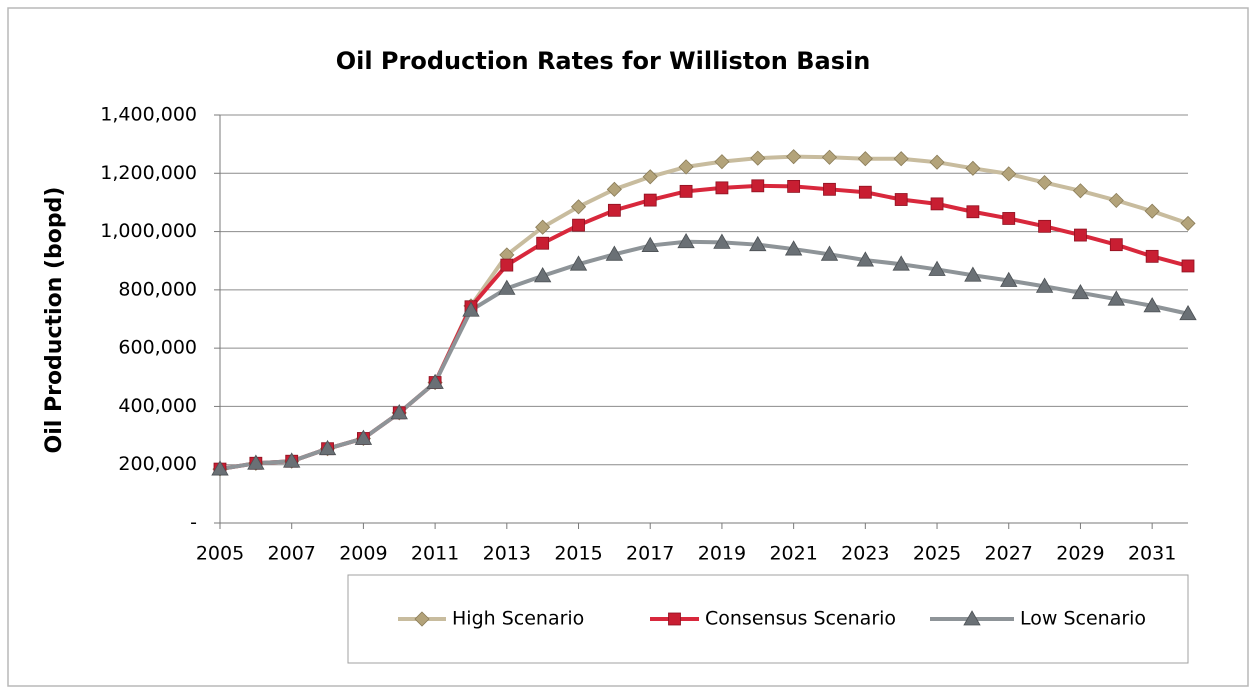  I want to click on x-tick-label: 2017, so click(650, 554).